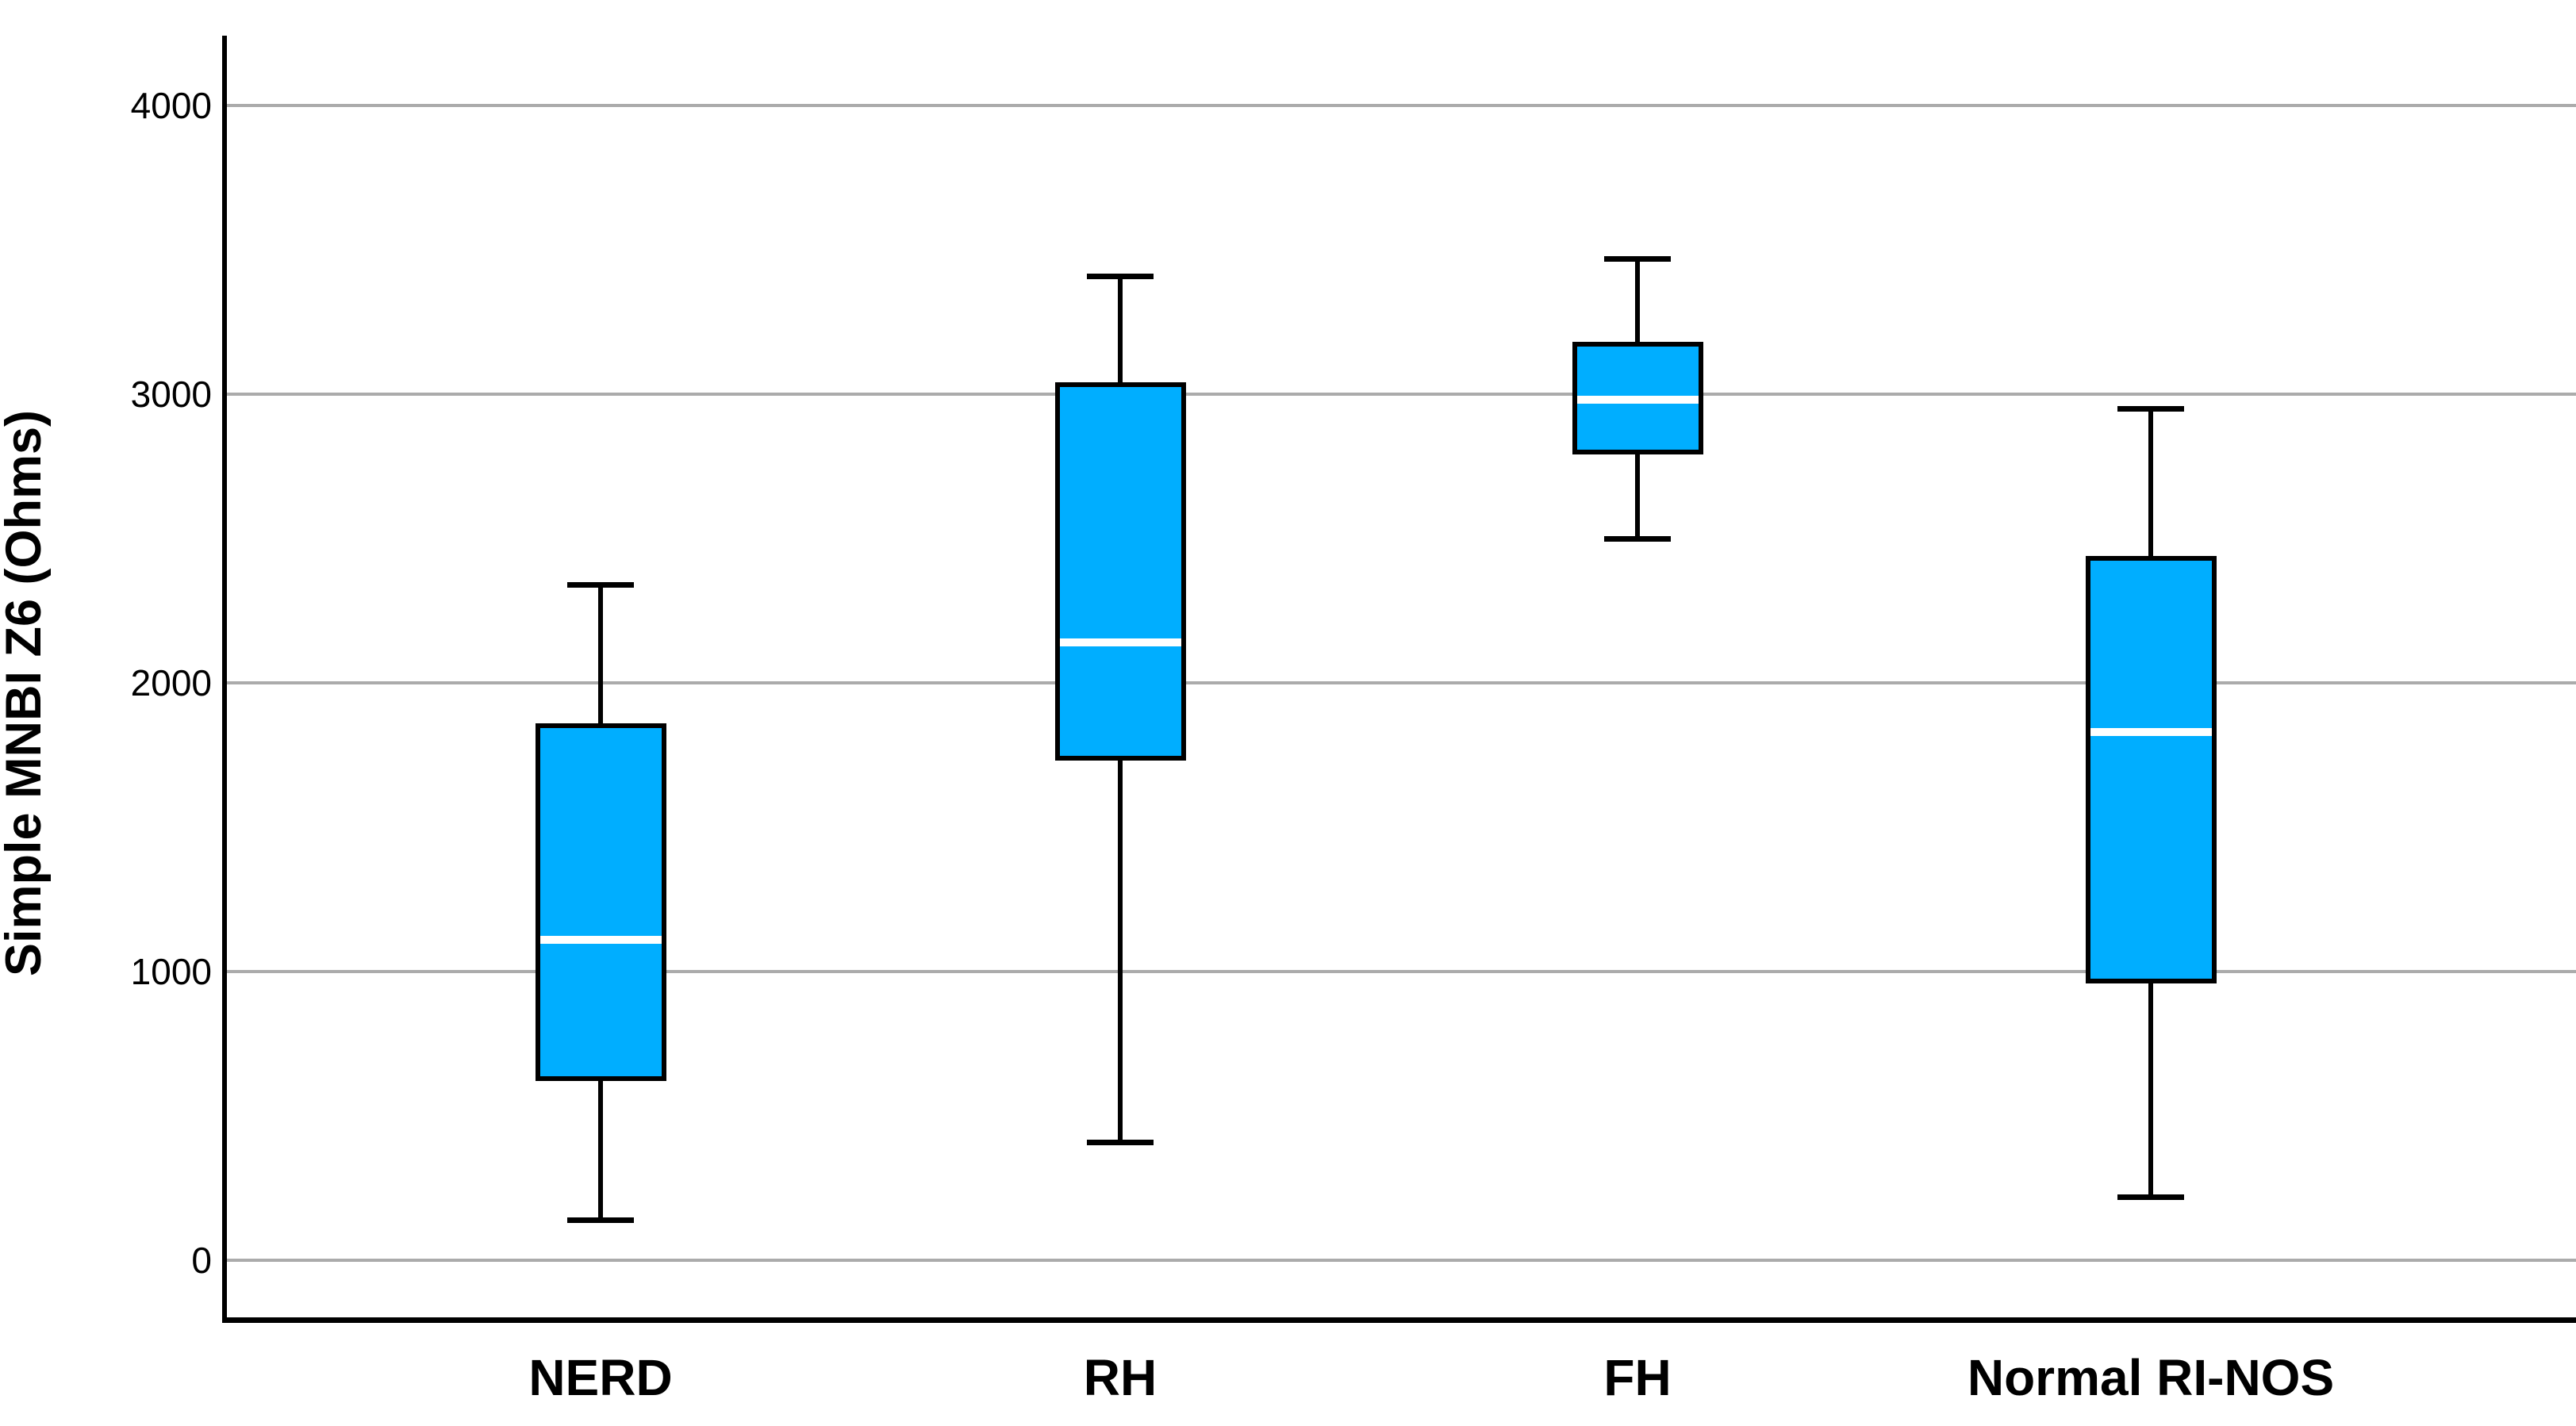  Describe the element at coordinates (171, 394) in the screenshot. I see `y-tick-label-3000: 3000` at that location.